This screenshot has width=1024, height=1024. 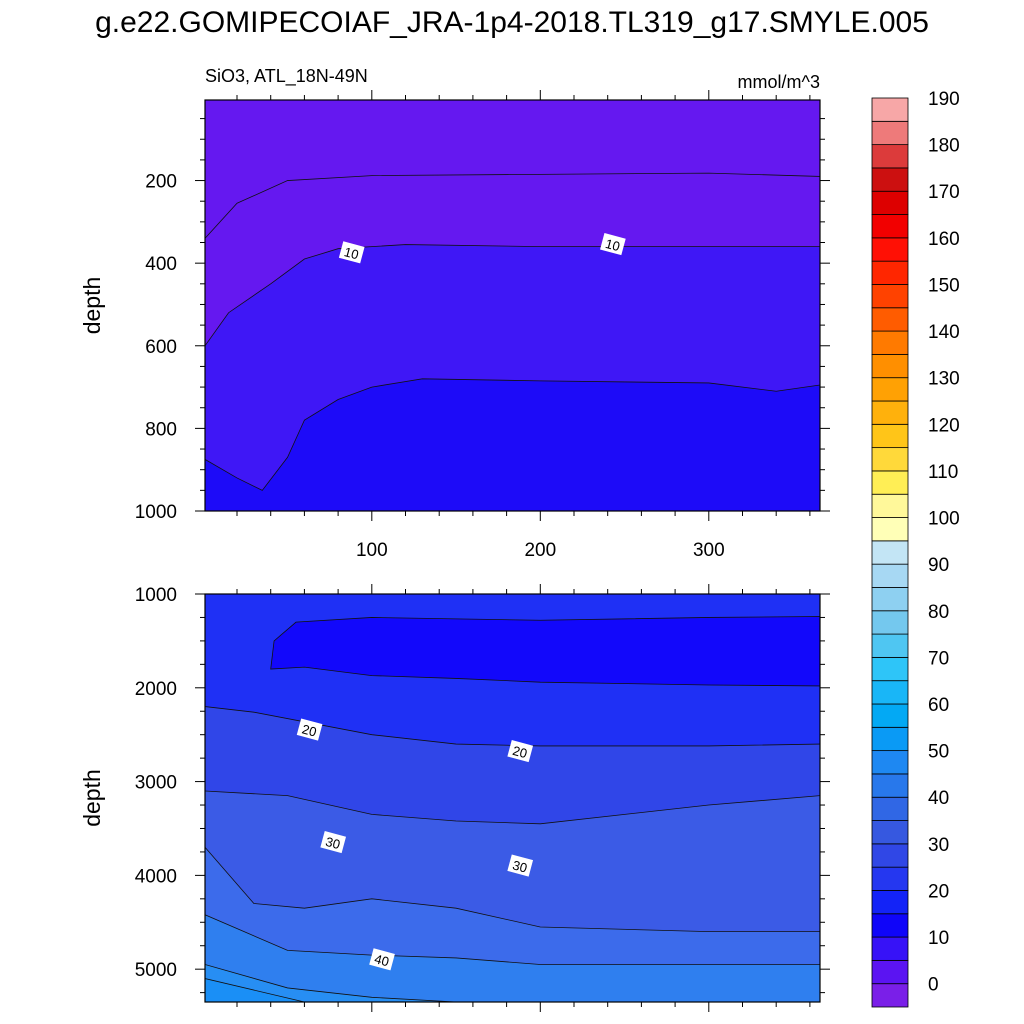 What do you see at coordinates (944, 379) in the screenshot?
I see `colorbar-label: 130` at bounding box center [944, 379].